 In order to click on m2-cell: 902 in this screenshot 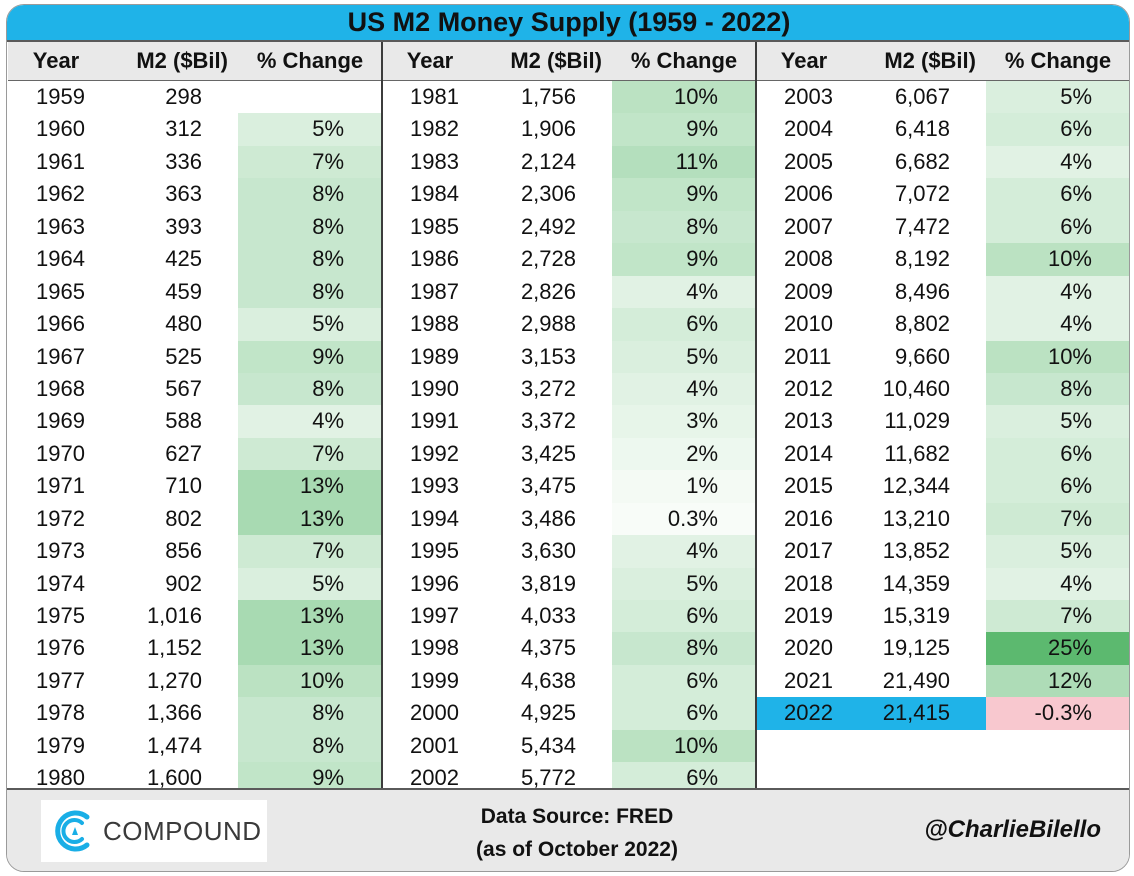, I will do `click(183, 583)`.